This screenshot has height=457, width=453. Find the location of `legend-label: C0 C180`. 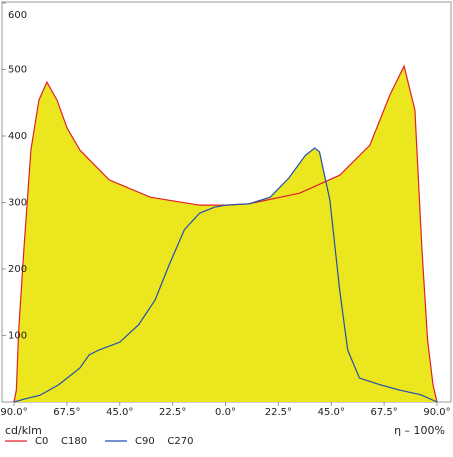

legend-label: C0 C180 is located at coordinates (61, 441).